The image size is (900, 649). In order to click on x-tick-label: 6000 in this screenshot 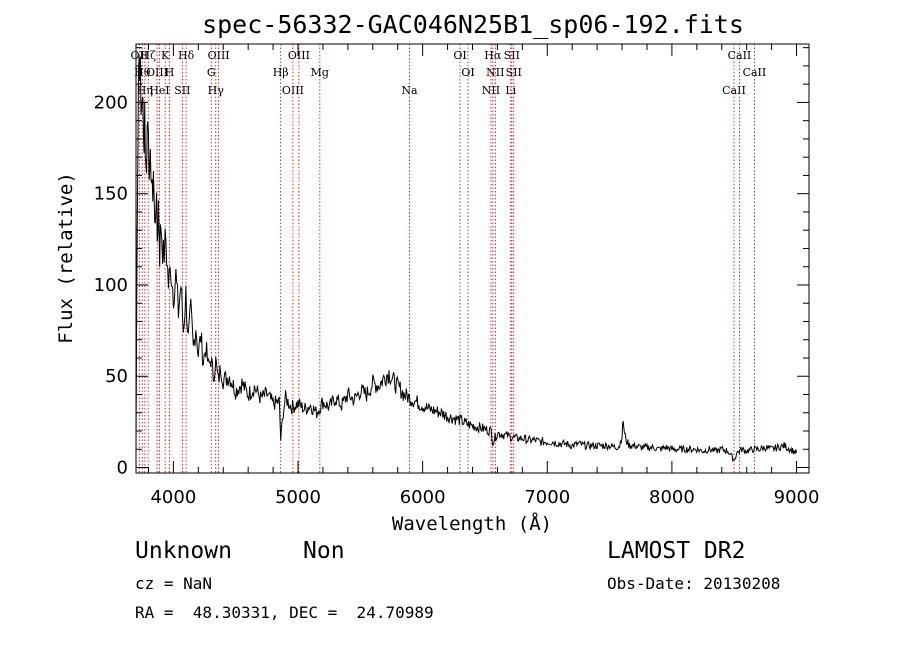, I will do `click(423, 497)`.